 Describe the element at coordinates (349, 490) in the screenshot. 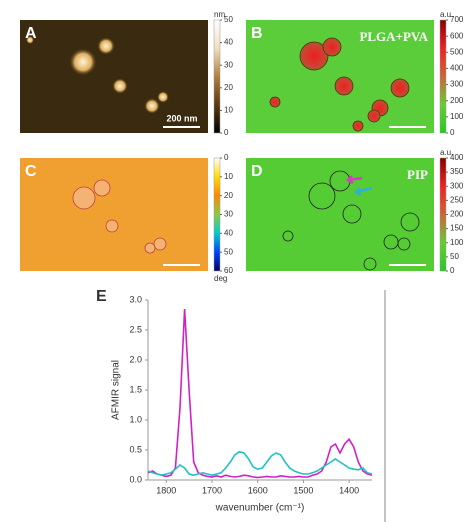

I see `x-tick-label: 1400` at that location.